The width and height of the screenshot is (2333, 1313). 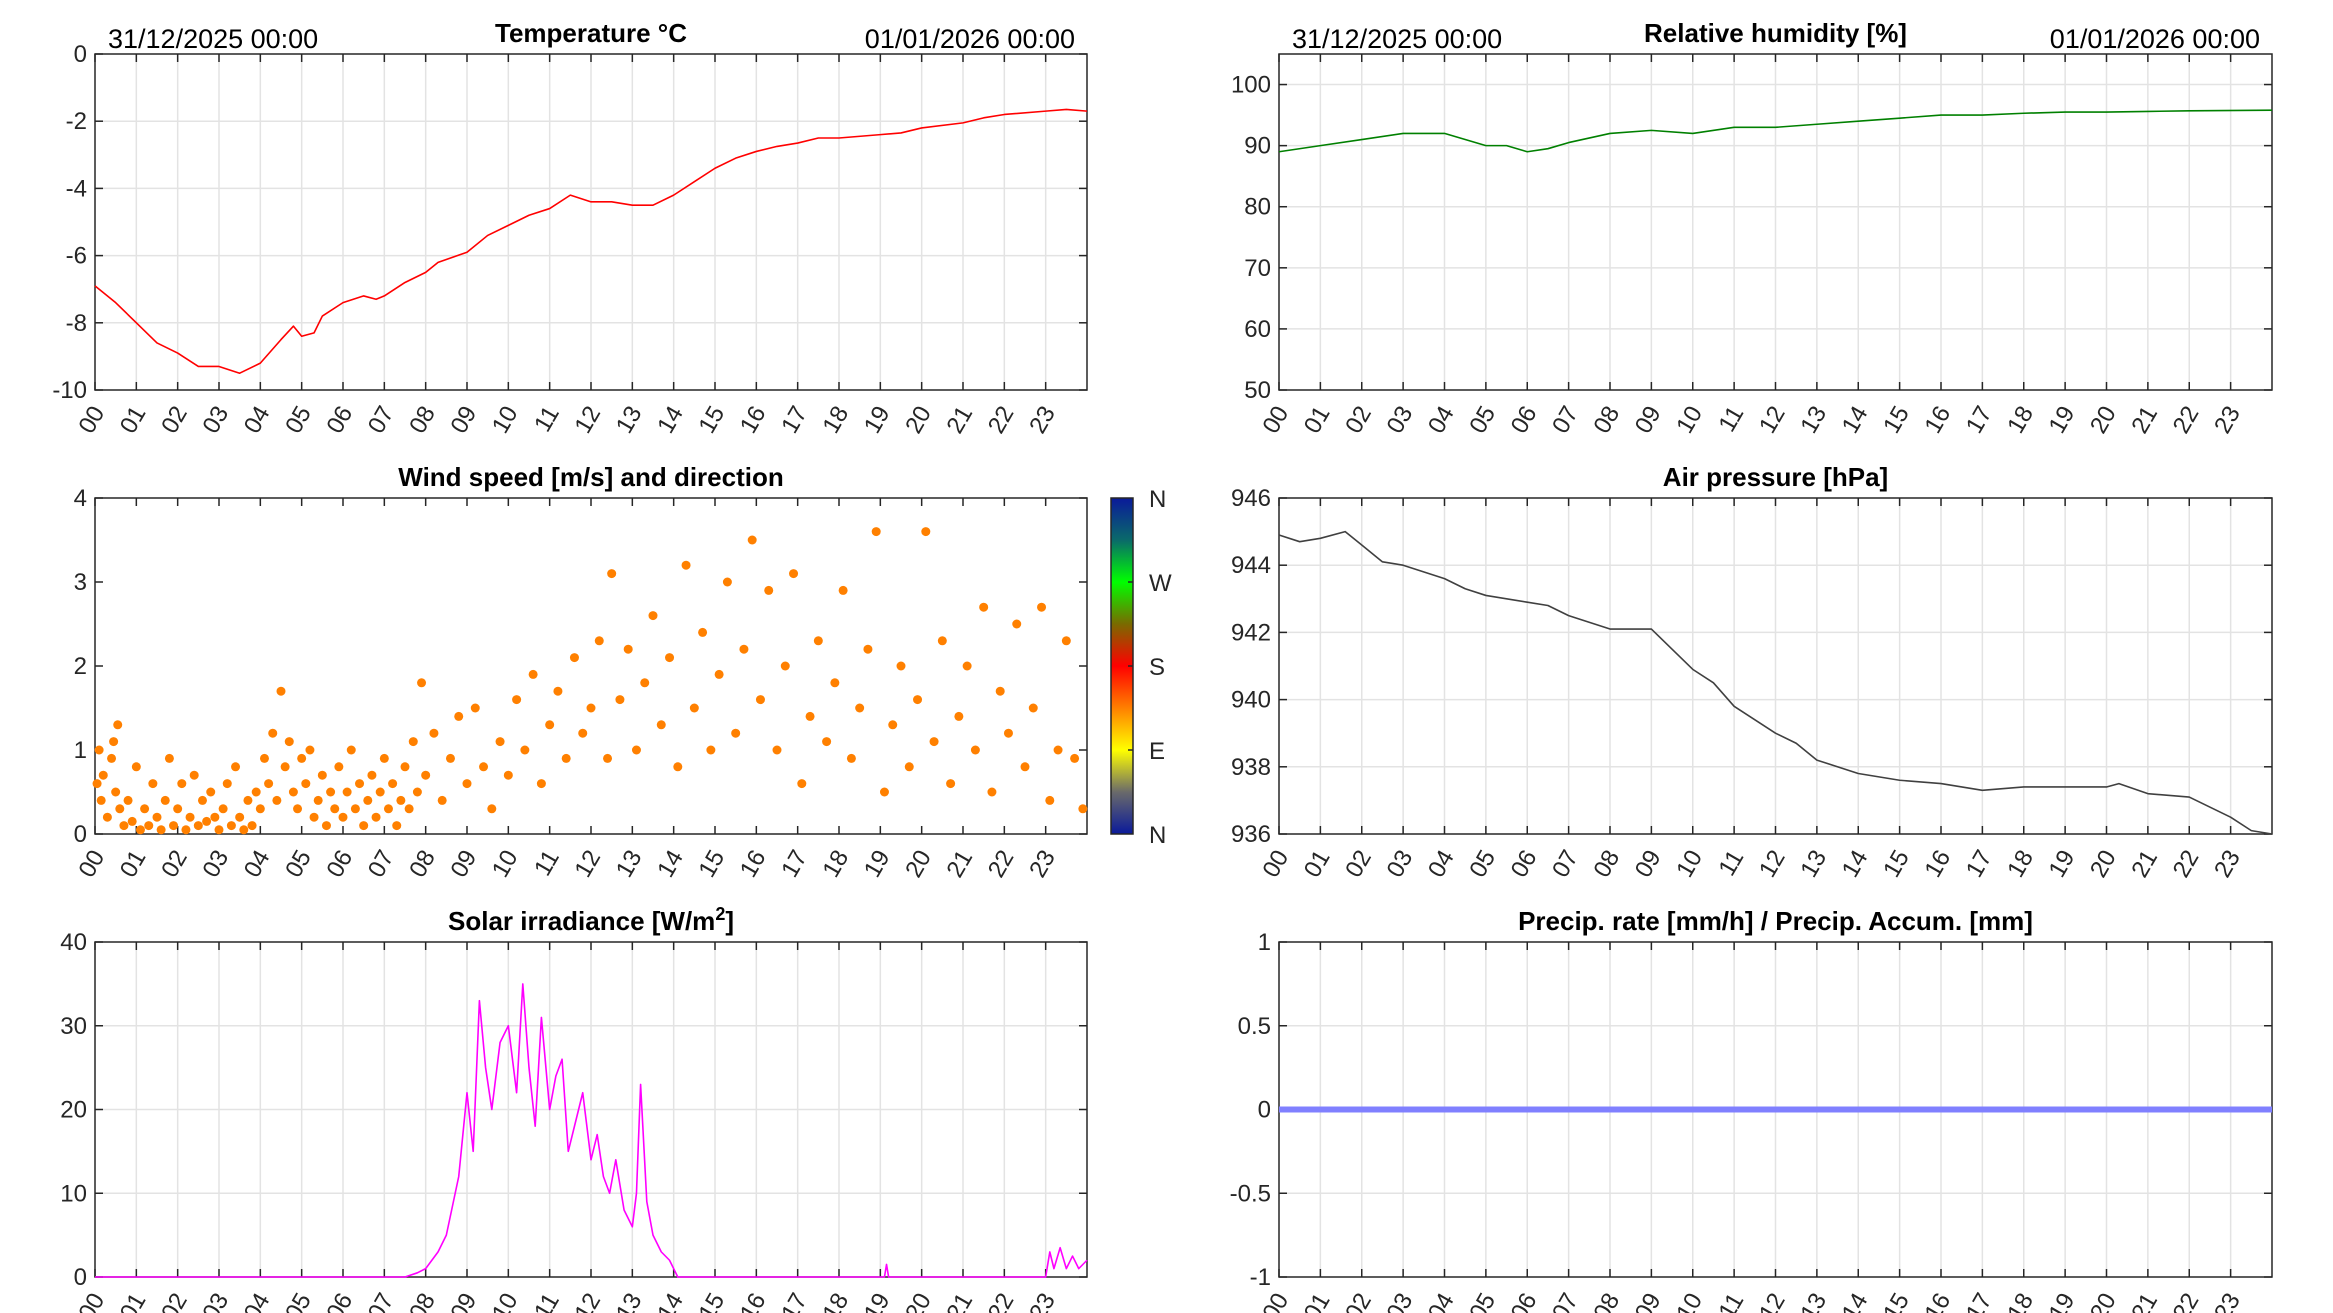 What do you see at coordinates (720, 914) in the screenshot?
I see `title-superscript: 2` at bounding box center [720, 914].